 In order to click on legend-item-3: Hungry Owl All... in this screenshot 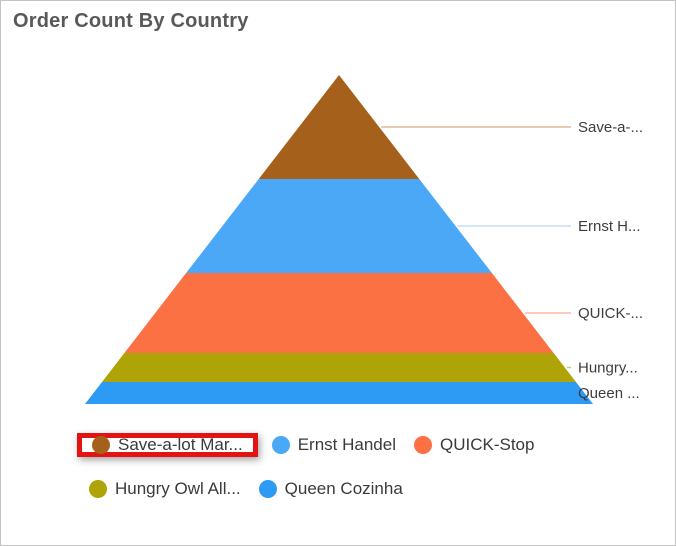, I will do `click(165, 489)`.